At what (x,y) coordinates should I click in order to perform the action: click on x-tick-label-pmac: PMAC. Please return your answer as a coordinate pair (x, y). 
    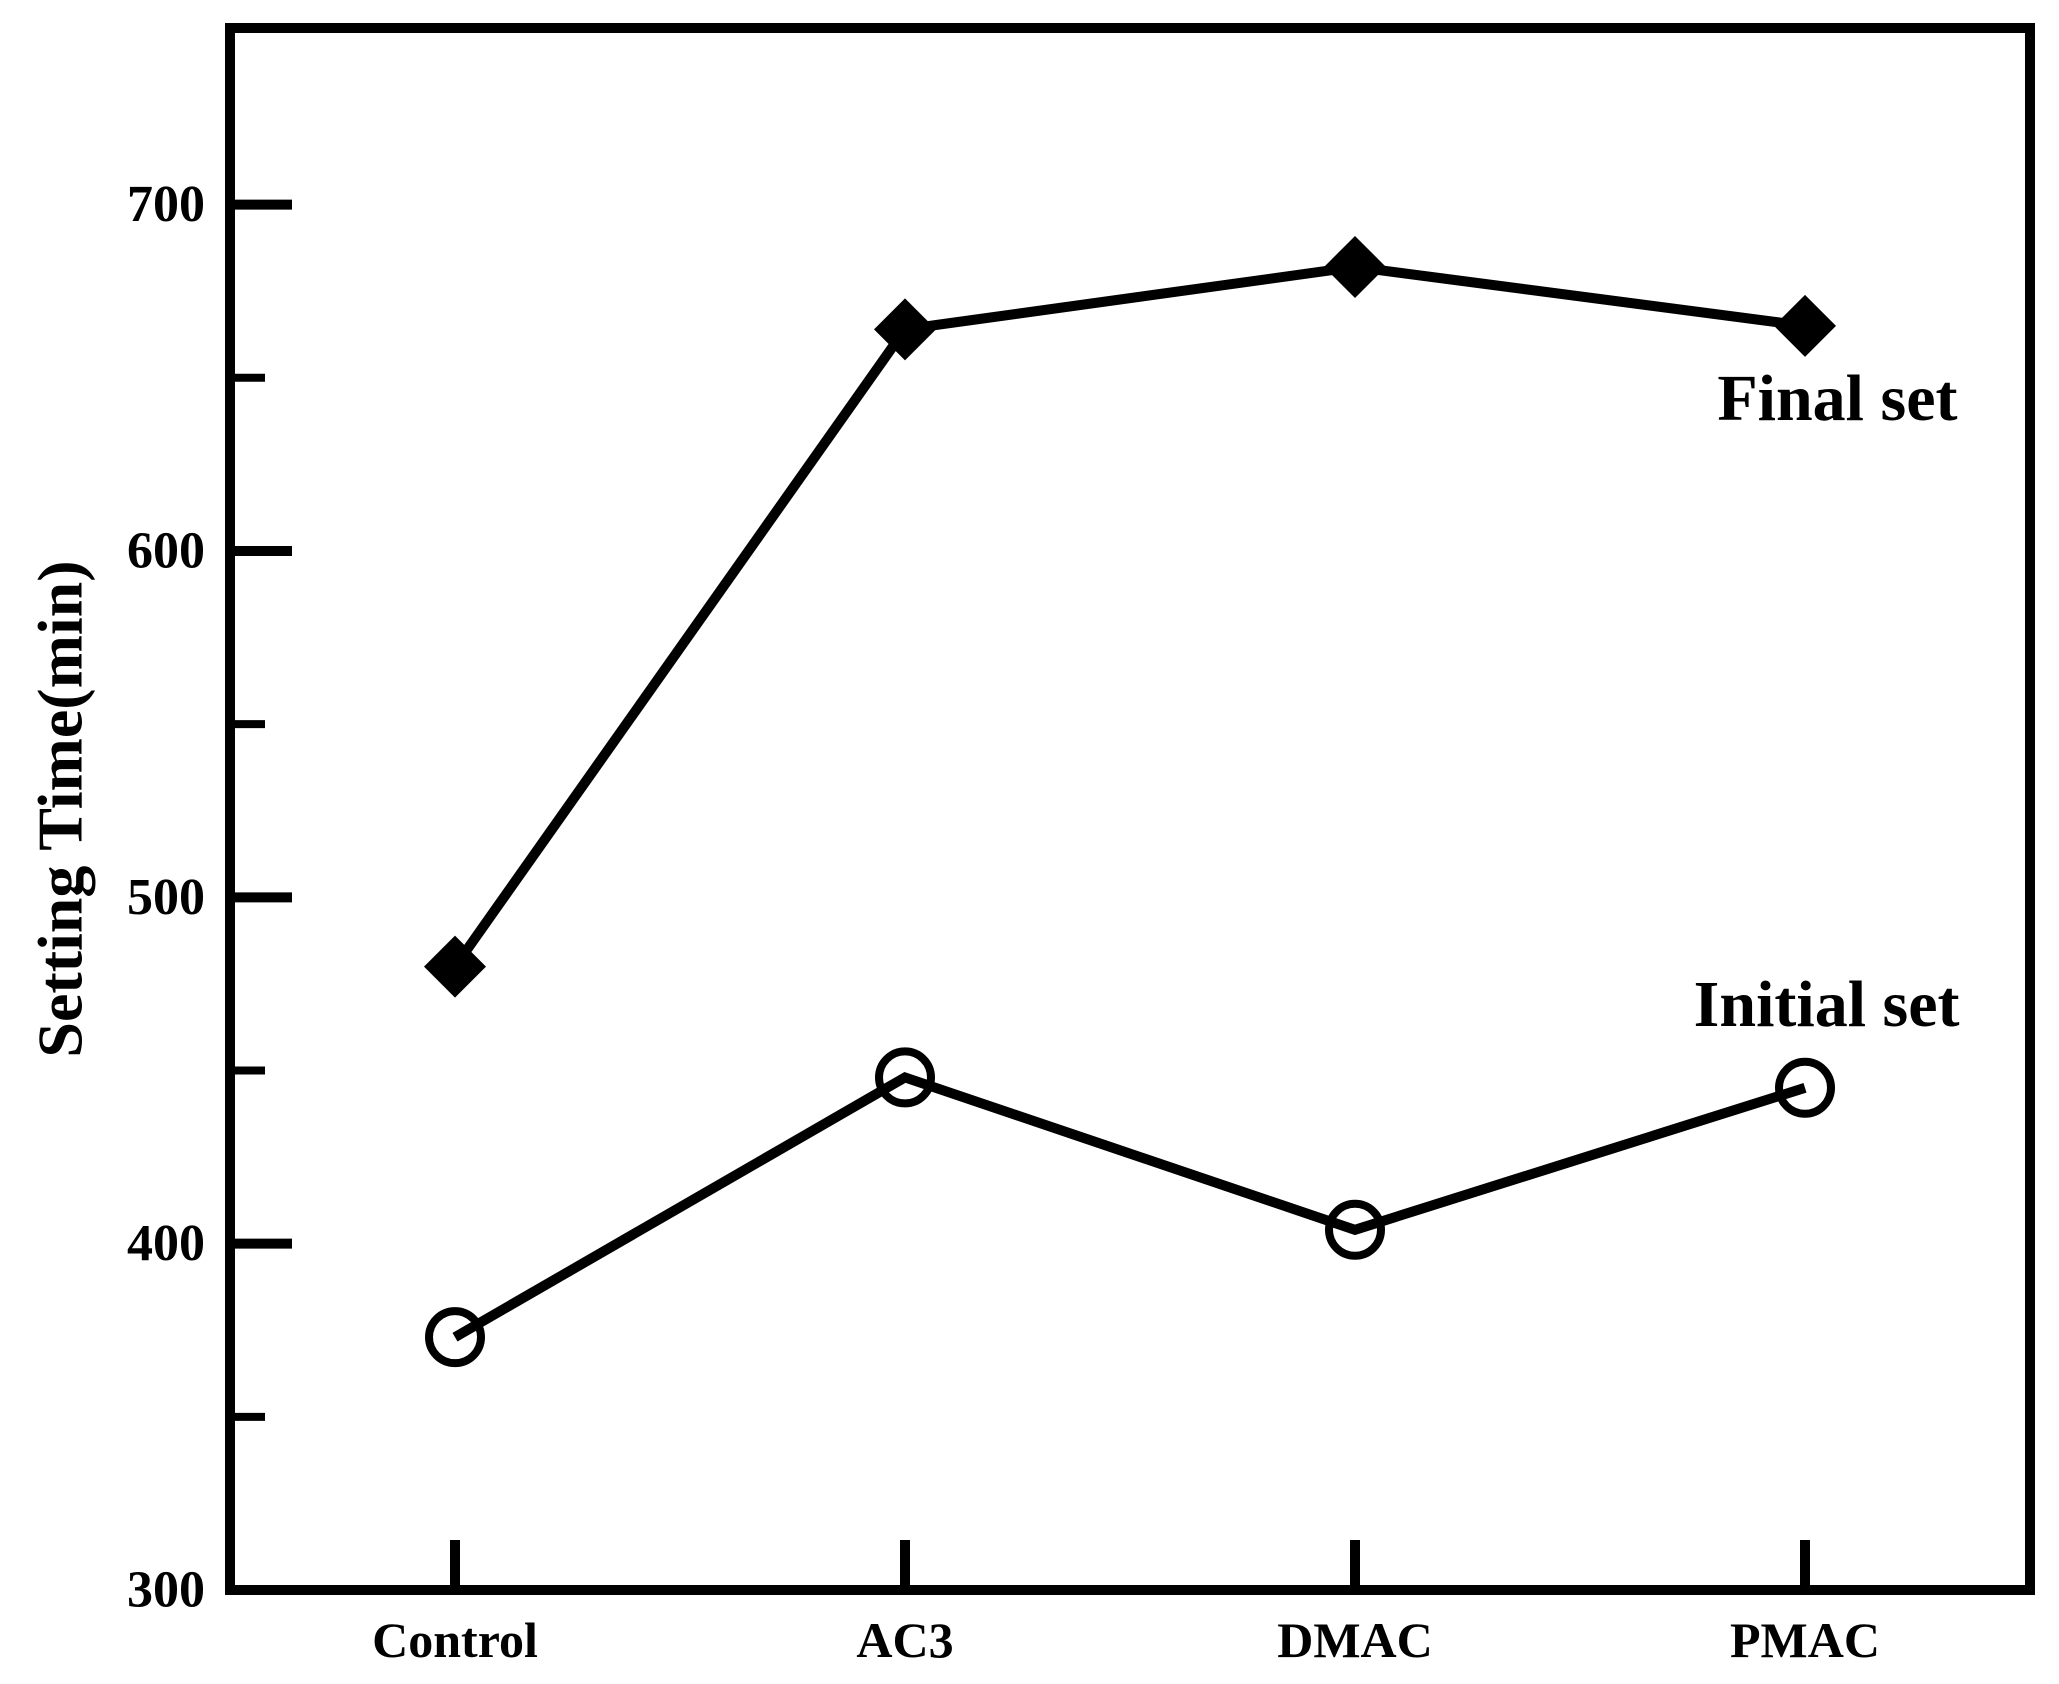
    Looking at the image, I should click on (1805, 1640).